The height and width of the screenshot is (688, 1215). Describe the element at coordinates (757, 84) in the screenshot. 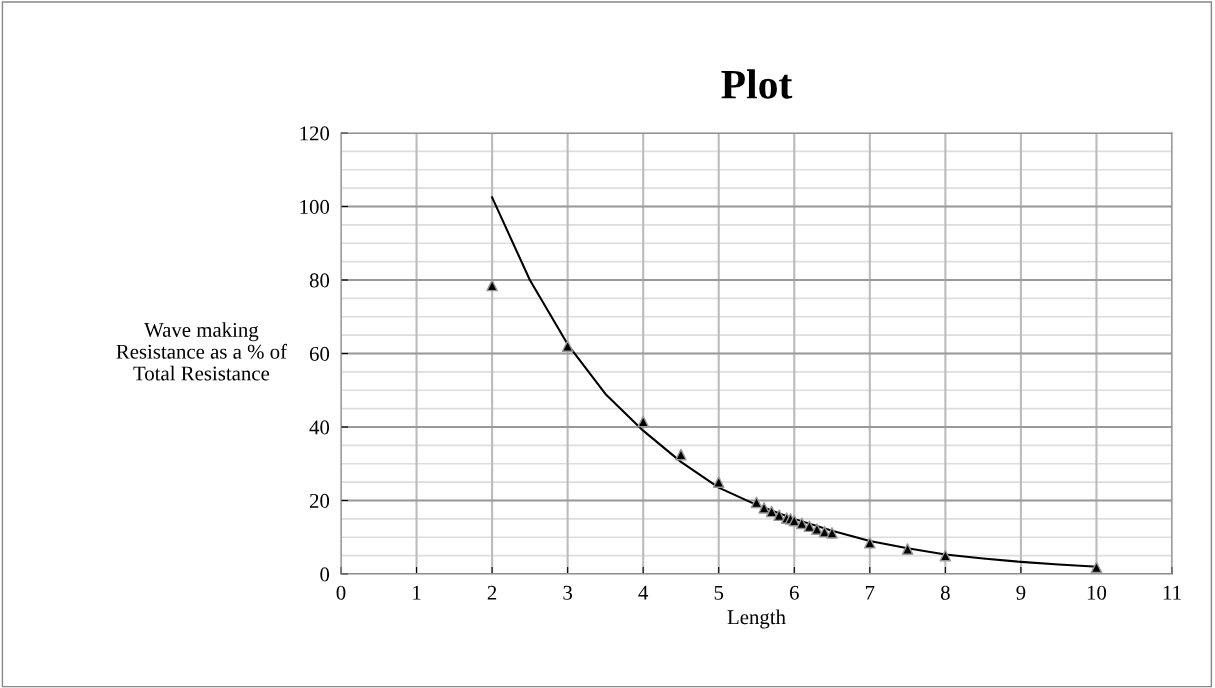

I see `chart-title: Plot` at that location.